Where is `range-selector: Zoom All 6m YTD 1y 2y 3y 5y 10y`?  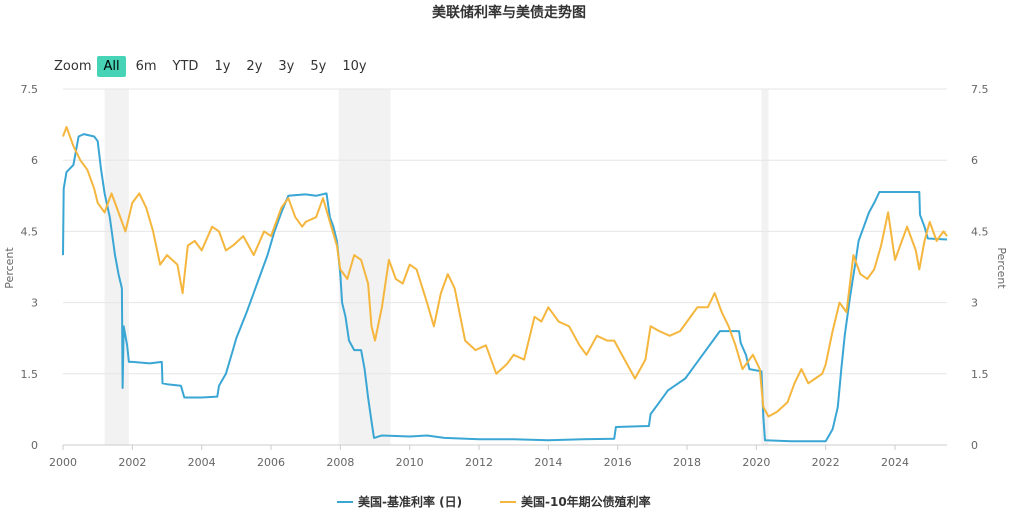 range-selector: Zoom All 6m YTD 1y 2y 3y 5y 10y is located at coordinates (215, 66).